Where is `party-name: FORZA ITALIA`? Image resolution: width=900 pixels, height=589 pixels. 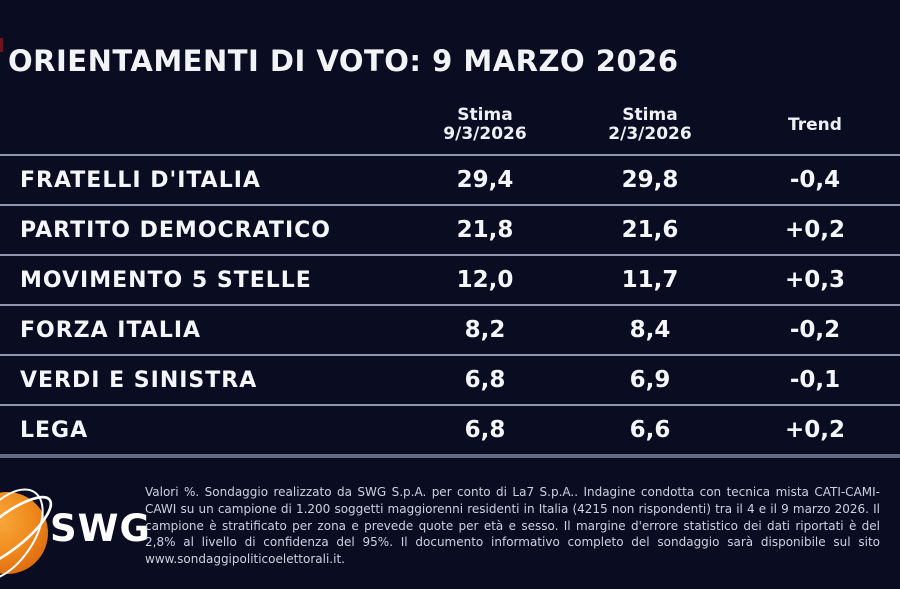
party-name: FORZA ITALIA is located at coordinates (111, 330).